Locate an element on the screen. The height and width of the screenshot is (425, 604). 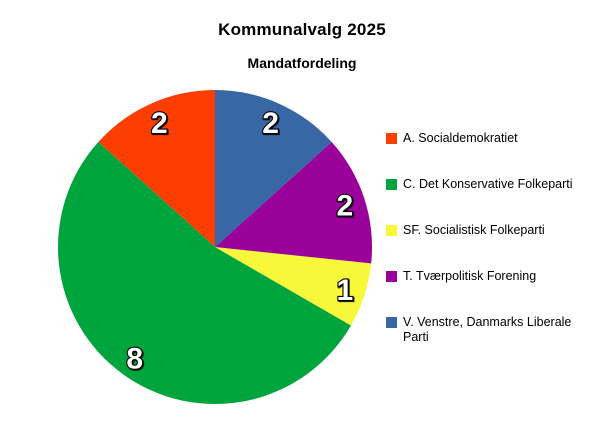
legend-item-2: SF. Socialistisk Folkeparti is located at coordinates (492, 230).